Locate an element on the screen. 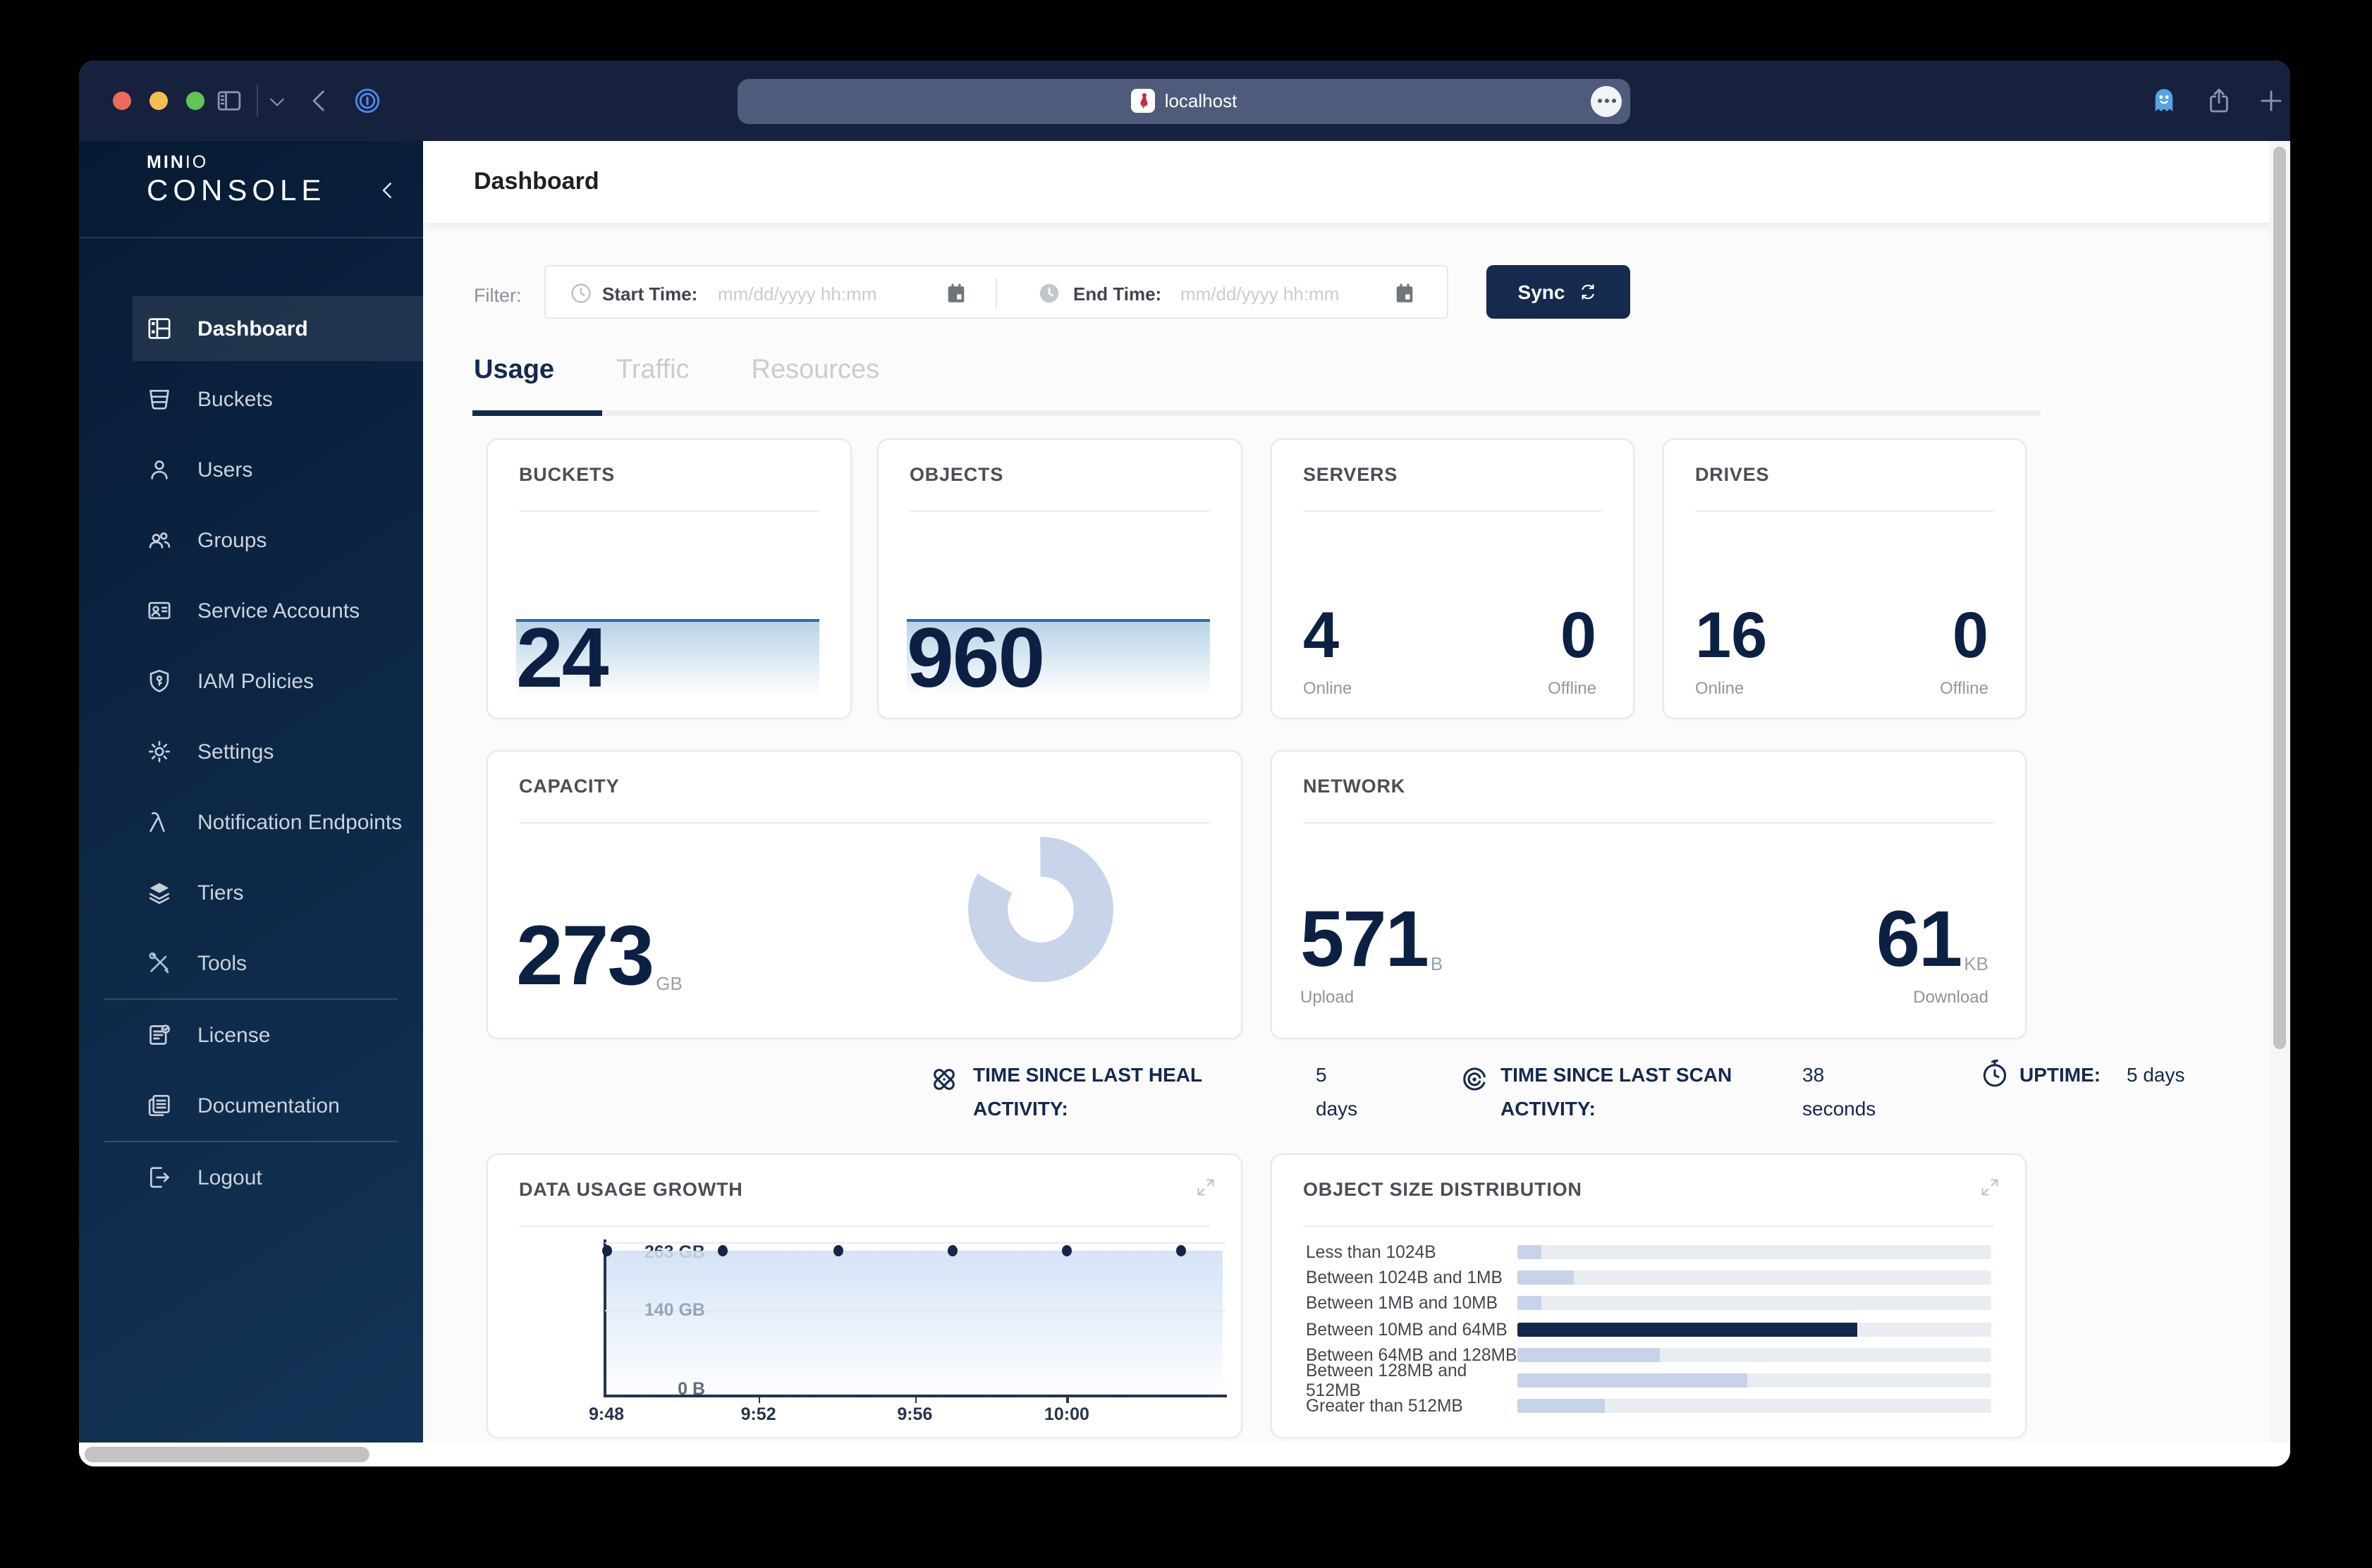  sidebar-item-label: Dashboard is located at coordinates (253, 329).